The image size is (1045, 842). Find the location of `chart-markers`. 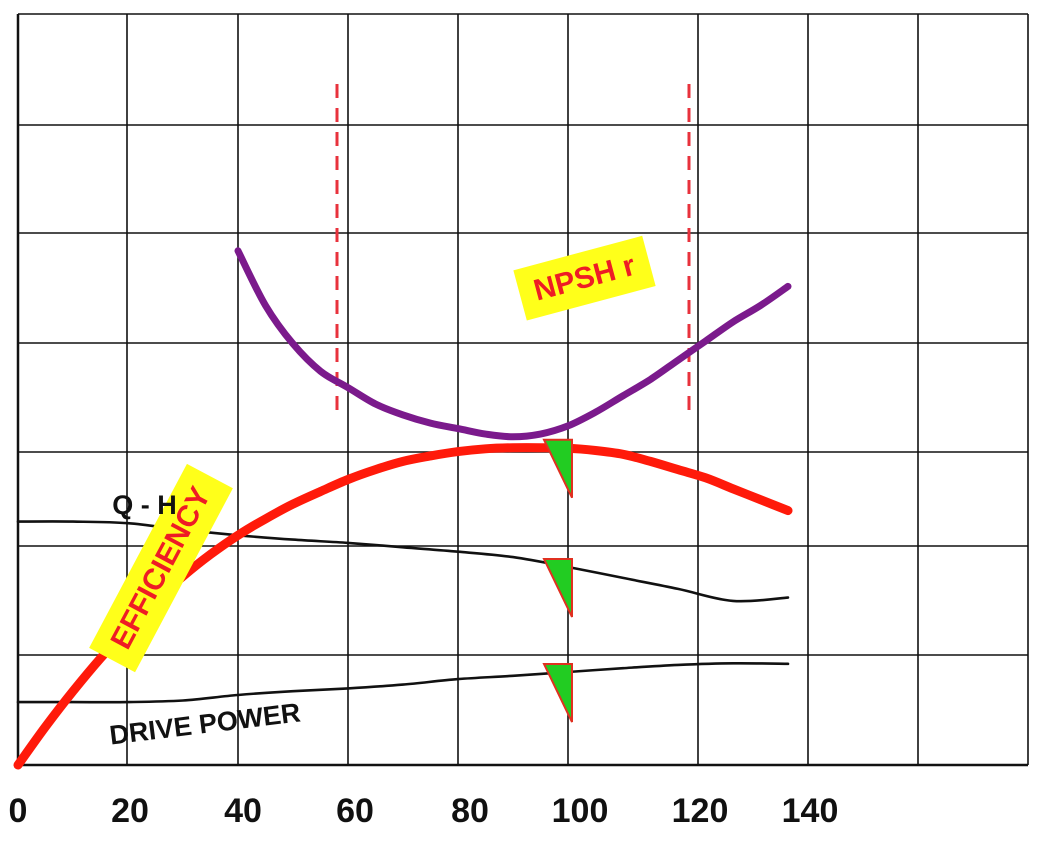

chart-markers is located at coordinates (557, 580).